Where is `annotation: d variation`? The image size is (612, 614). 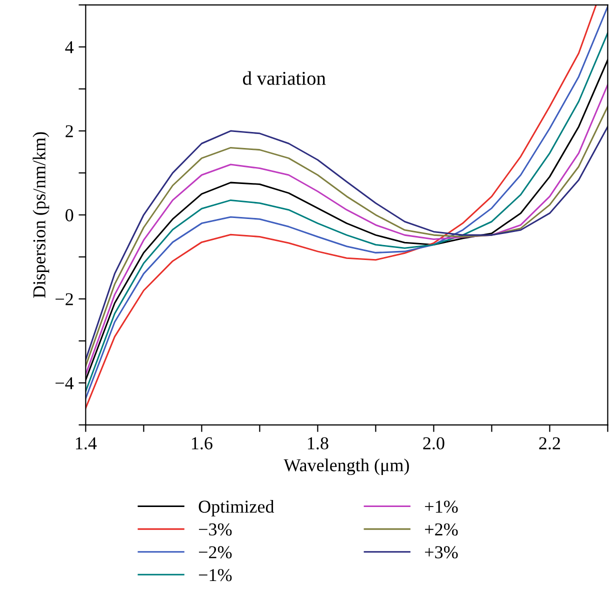
annotation: d variation is located at coordinates (284, 78).